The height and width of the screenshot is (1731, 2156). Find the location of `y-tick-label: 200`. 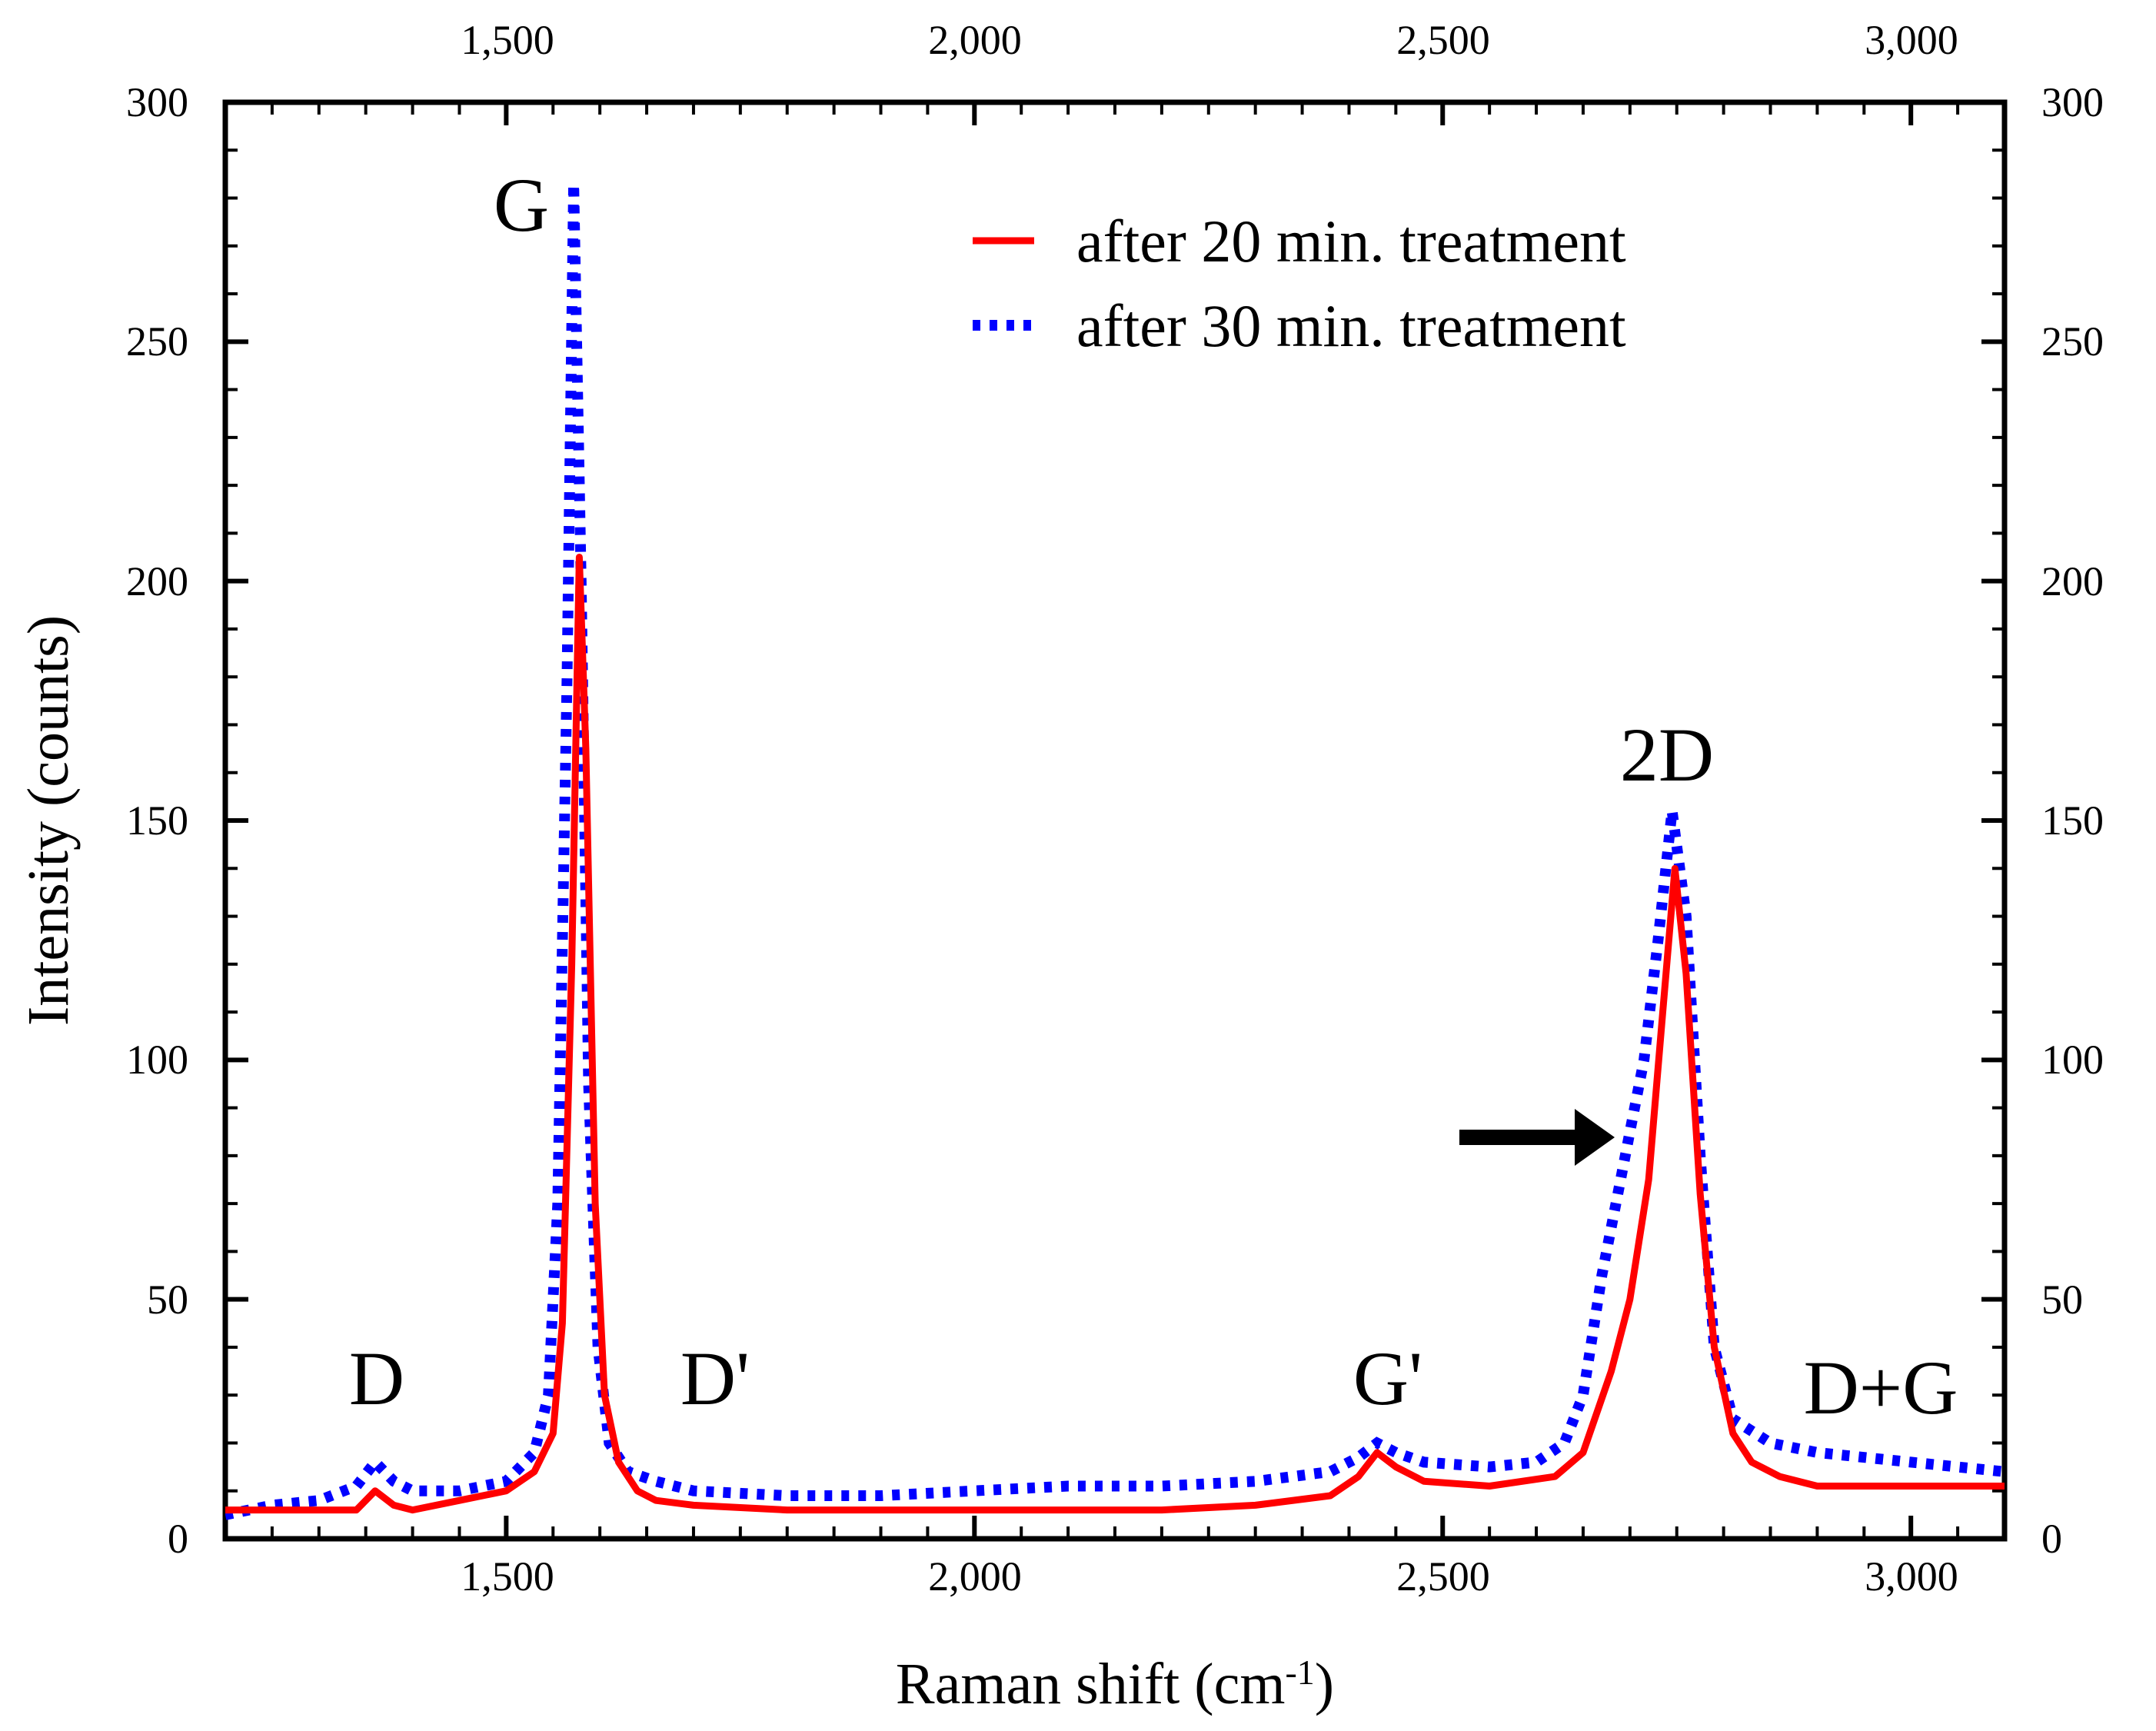

y-tick-label: 200 is located at coordinates (157, 581).